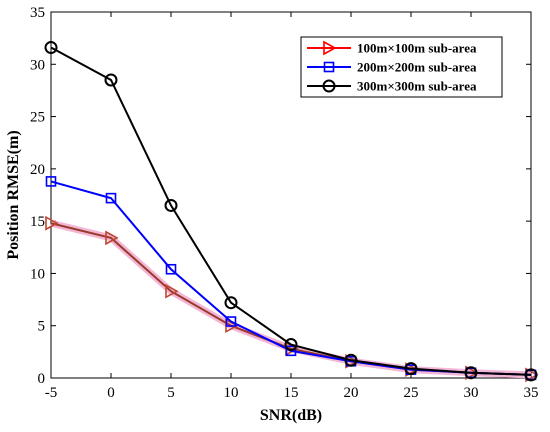 This screenshot has height=432, width=550. Describe the element at coordinates (531, 393) in the screenshot. I see `x-tick-label: 35` at that location.